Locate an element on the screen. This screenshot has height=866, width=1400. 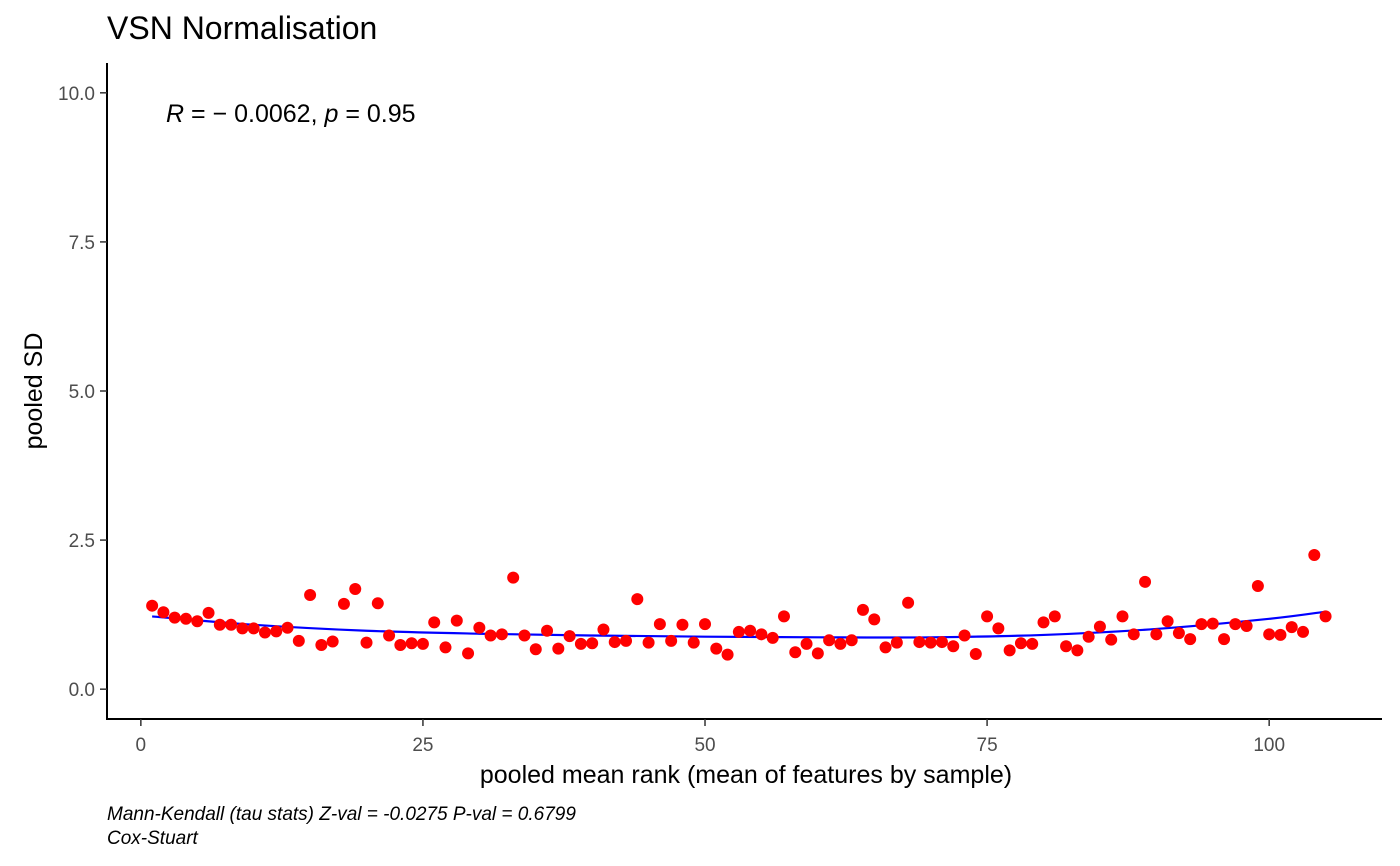
r-value: = − 0.0062, is located at coordinates (254, 114).